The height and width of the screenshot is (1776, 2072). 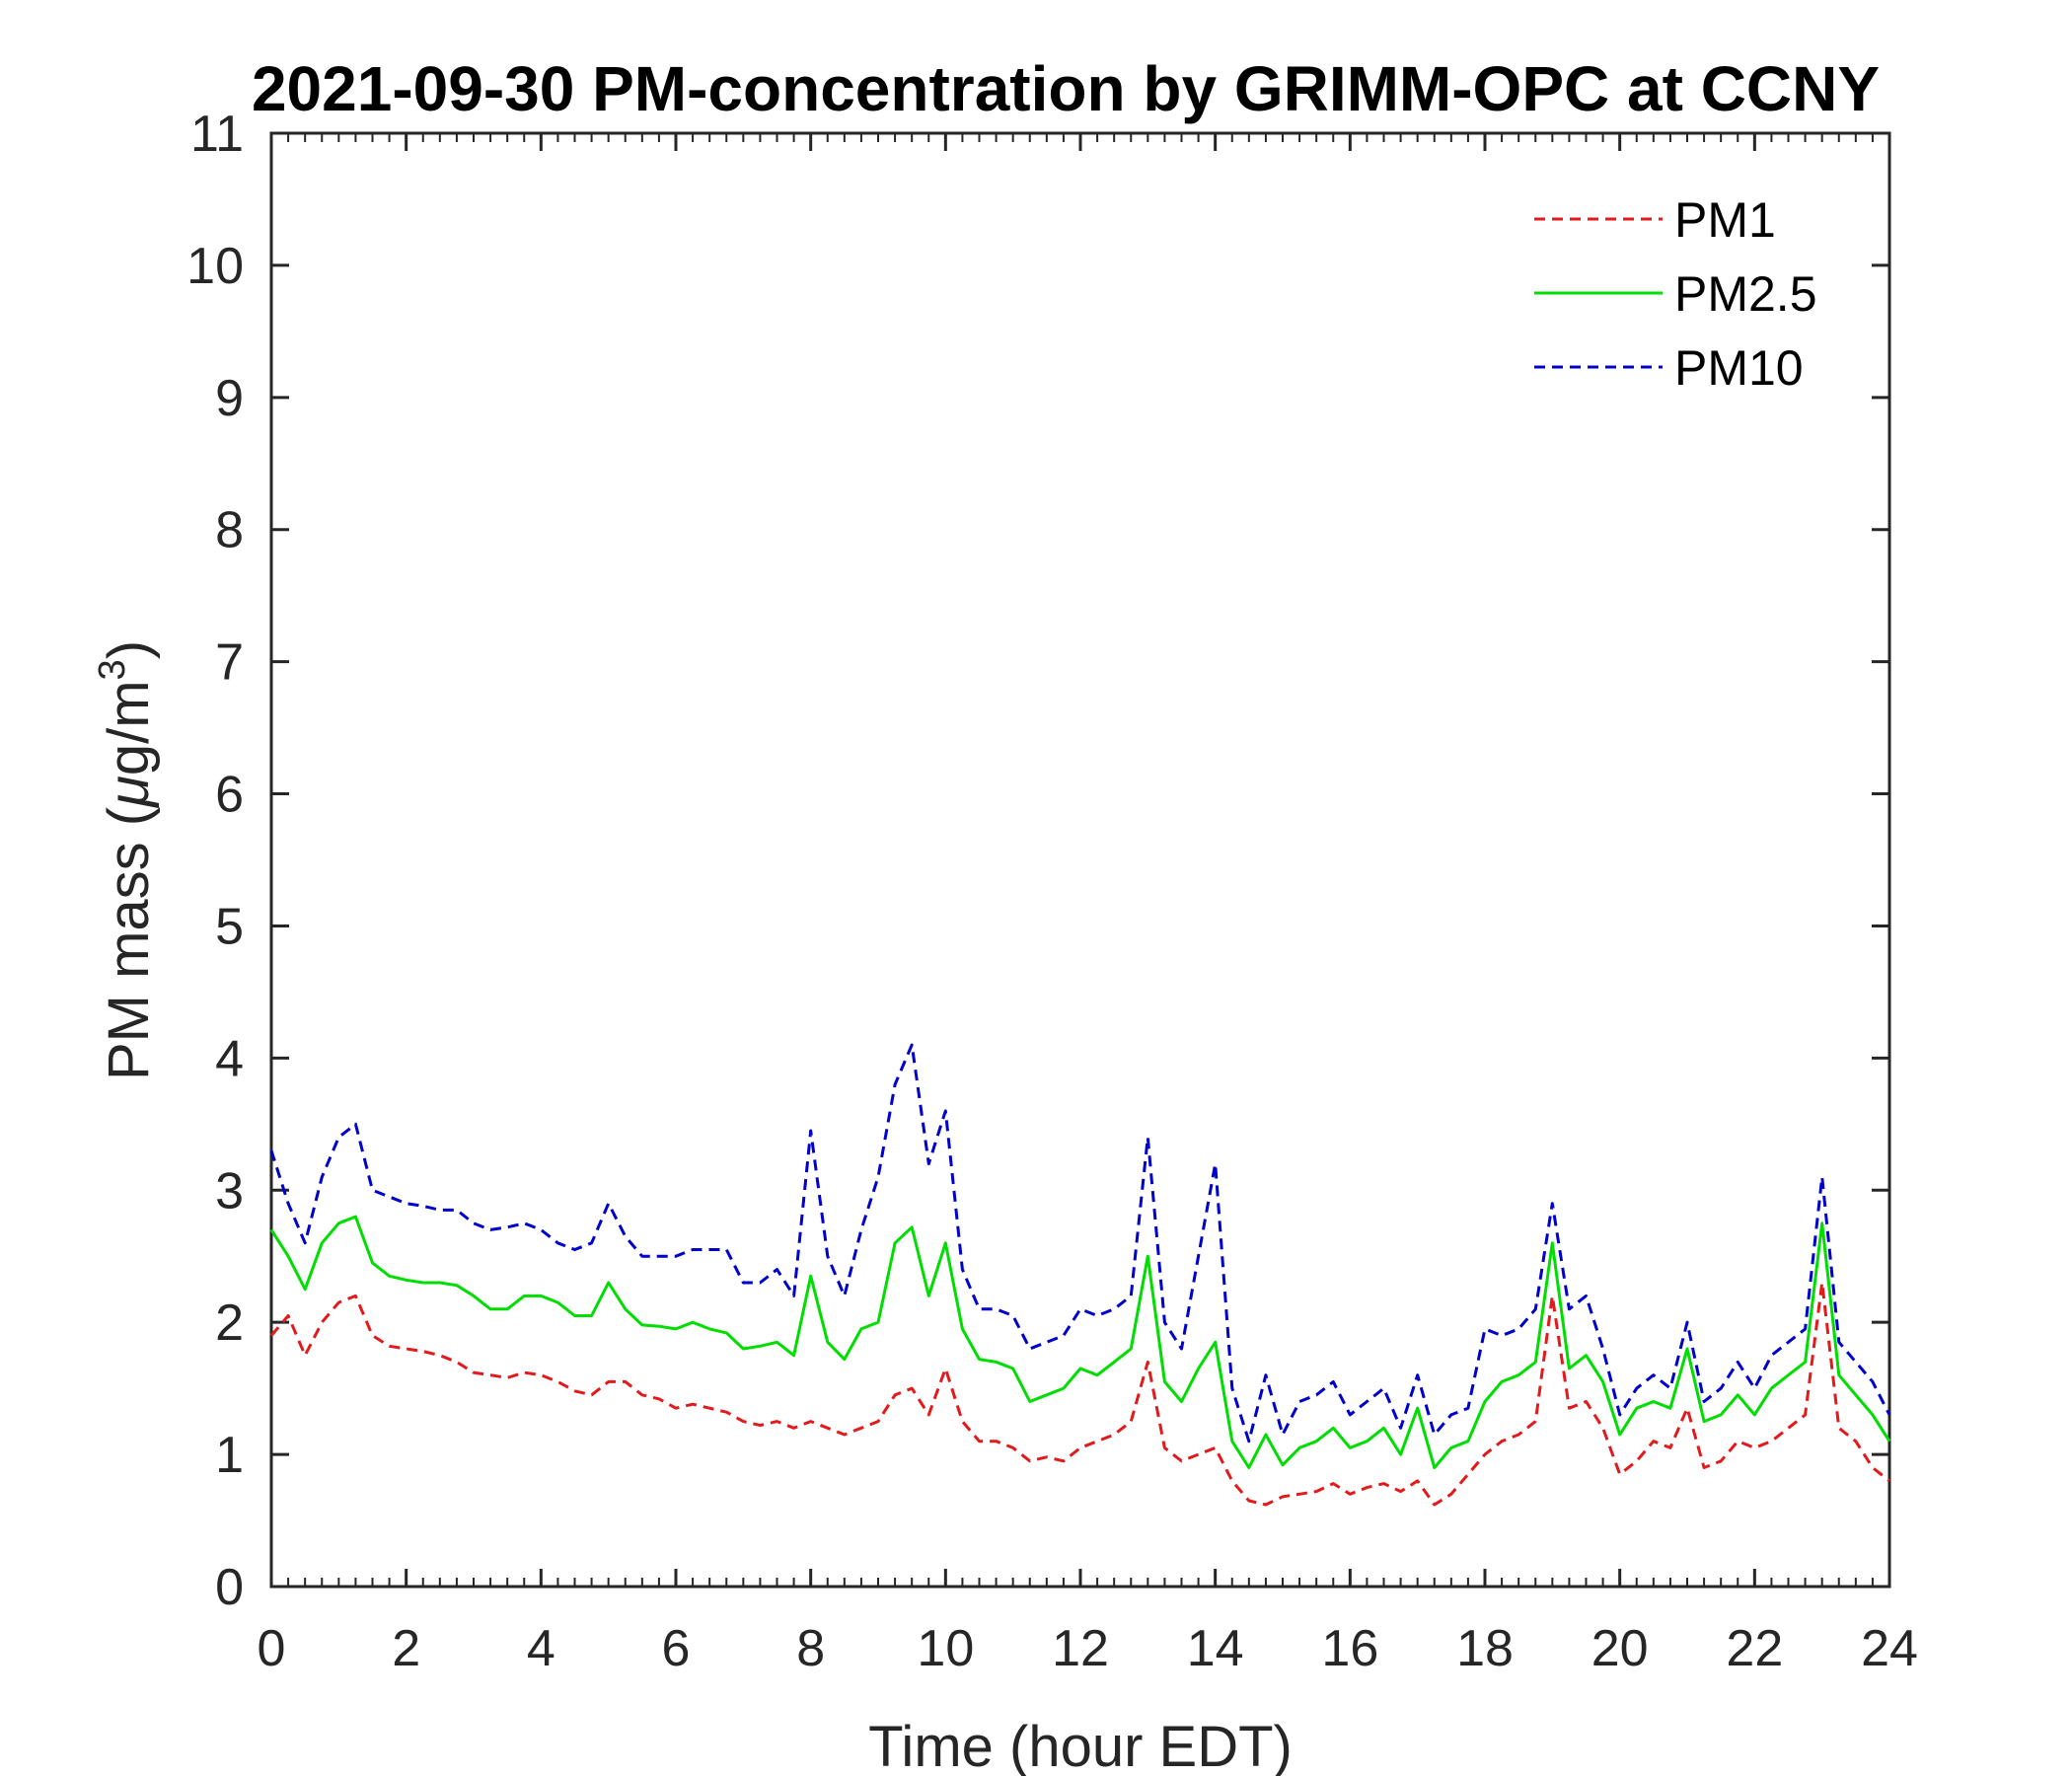 What do you see at coordinates (129, 944) in the screenshot?
I see `y-axis-label-prefix: PM mass (` at bounding box center [129, 944].